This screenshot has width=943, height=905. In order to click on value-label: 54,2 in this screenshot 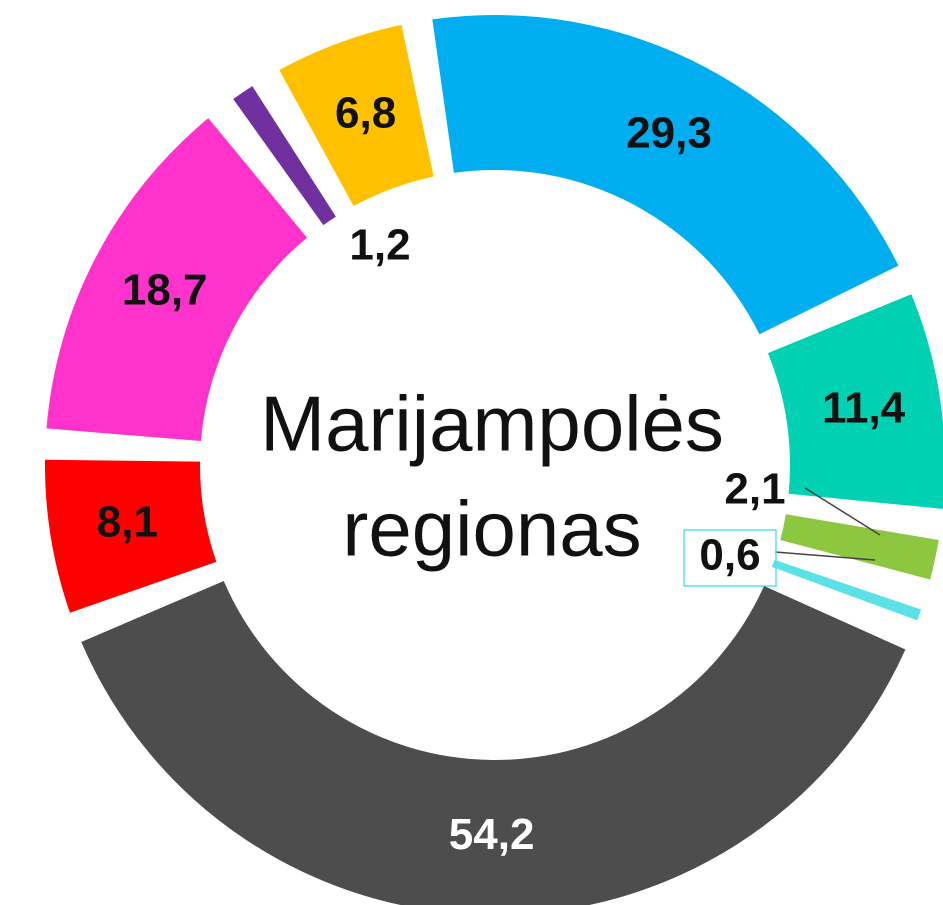, I will do `click(492, 834)`.